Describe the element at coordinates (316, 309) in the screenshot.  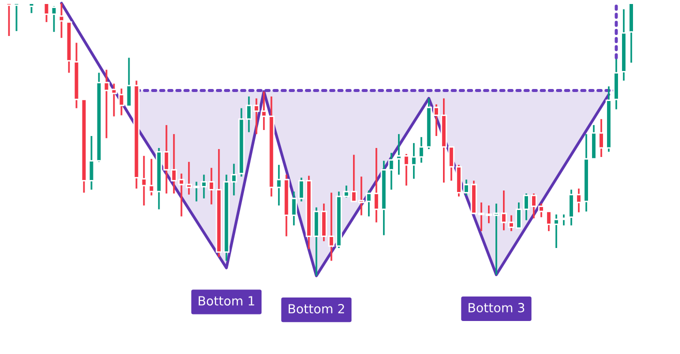
I see `text: Bottom 2` at that location.